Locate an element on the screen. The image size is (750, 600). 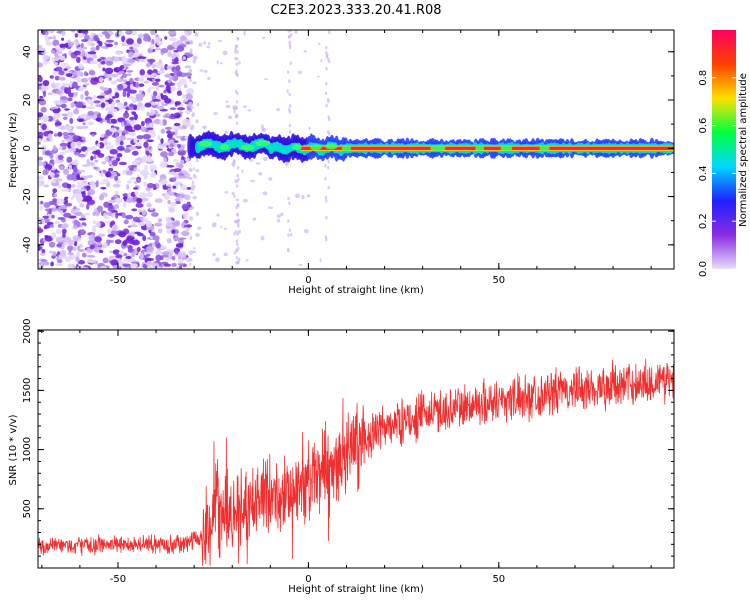
spectrogram-xlabel: Height of straight line (km) is located at coordinates (356, 290).